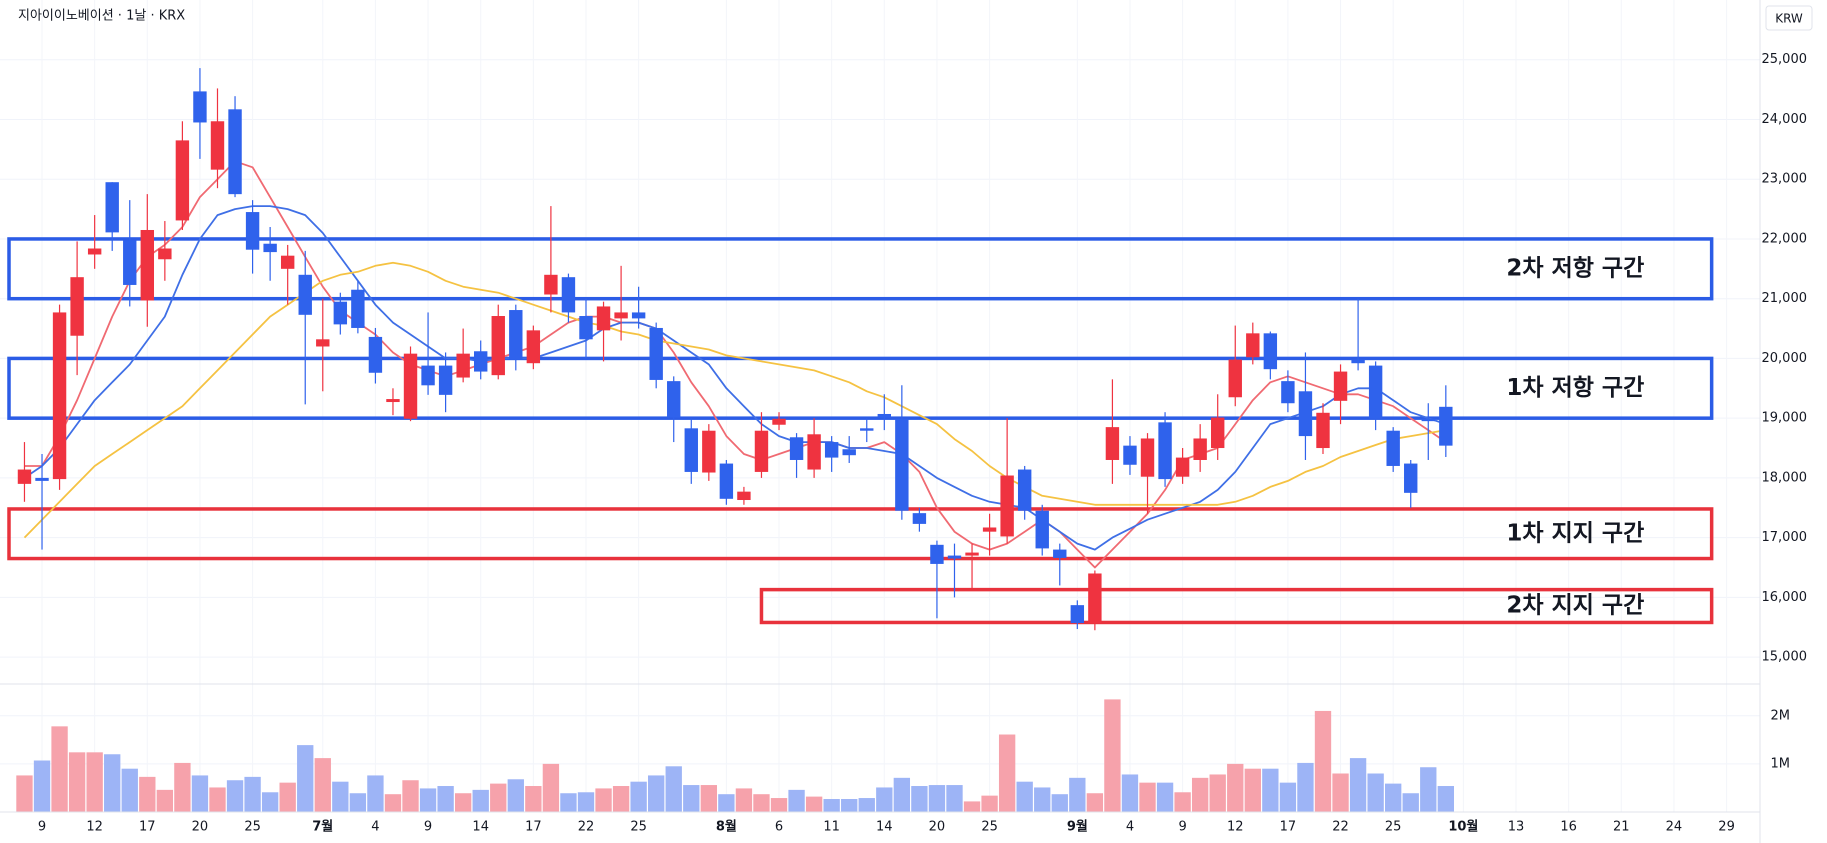 This screenshot has height=843, width=1827. Describe the element at coordinates (1674, 827) in the screenshot. I see `x-tick-label: 24` at that location.